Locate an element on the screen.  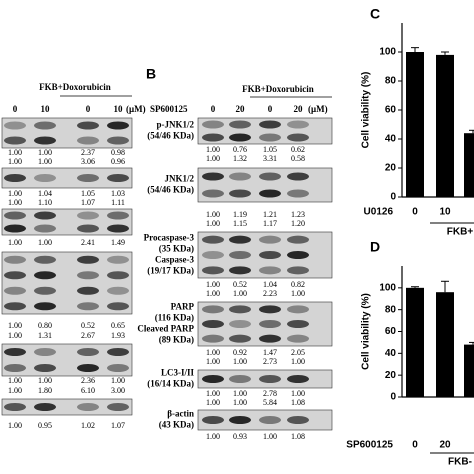
density-value: 1.10 is located at coordinates (45, 202).